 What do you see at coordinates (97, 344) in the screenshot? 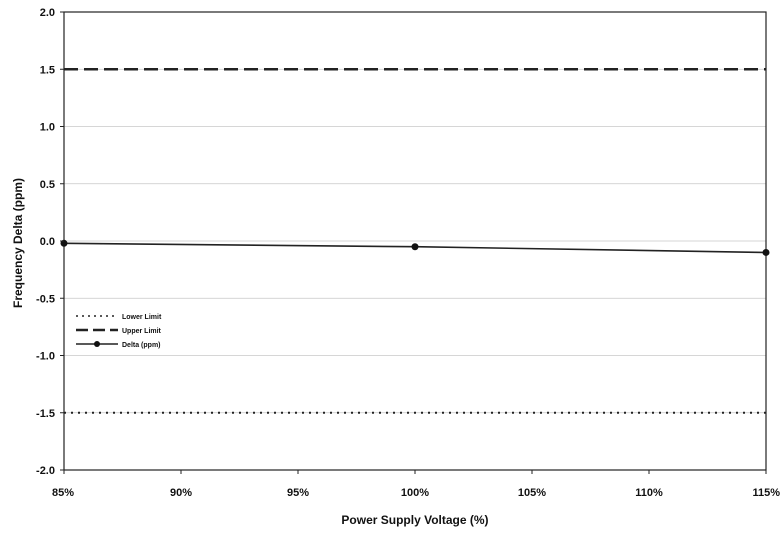
I see `legend-marker` at bounding box center [97, 344].